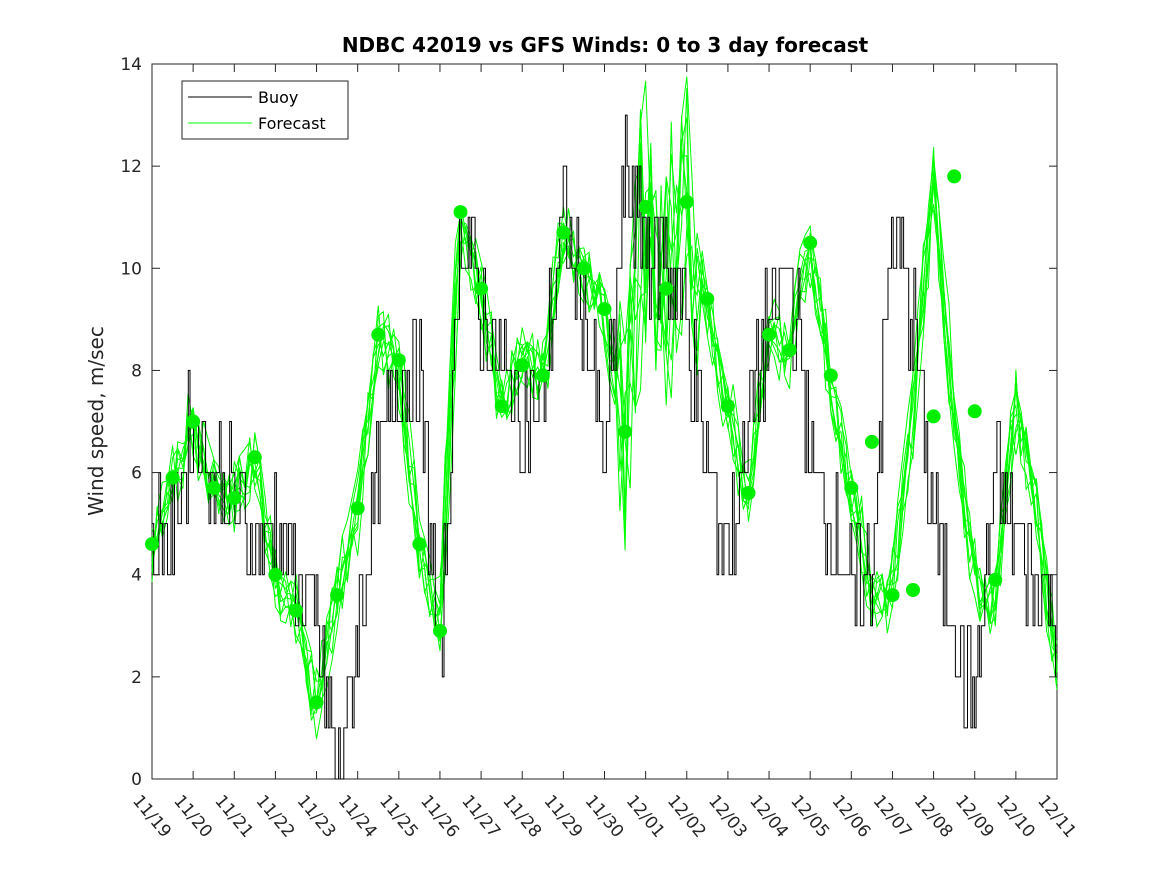 This screenshot has width=1167, height=875. What do you see at coordinates (131, 167) in the screenshot?
I see `y-tick-label: 12` at bounding box center [131, 167].